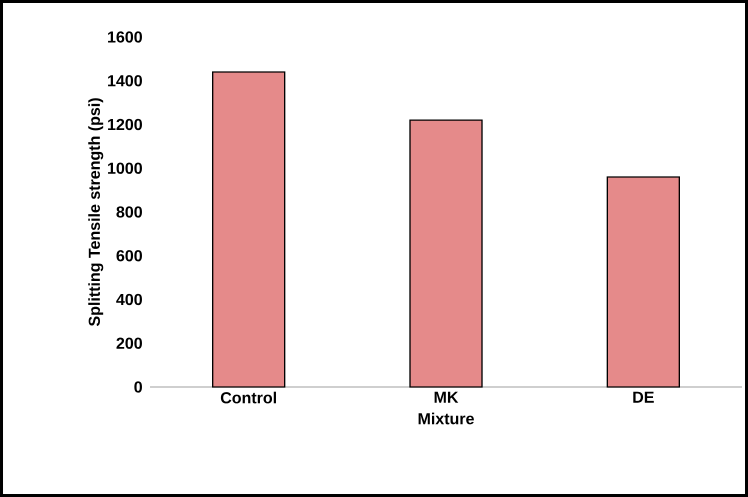 This screenshot has width=748, height=497. I want to click on y-tick-label: 600, so click(129, 256).